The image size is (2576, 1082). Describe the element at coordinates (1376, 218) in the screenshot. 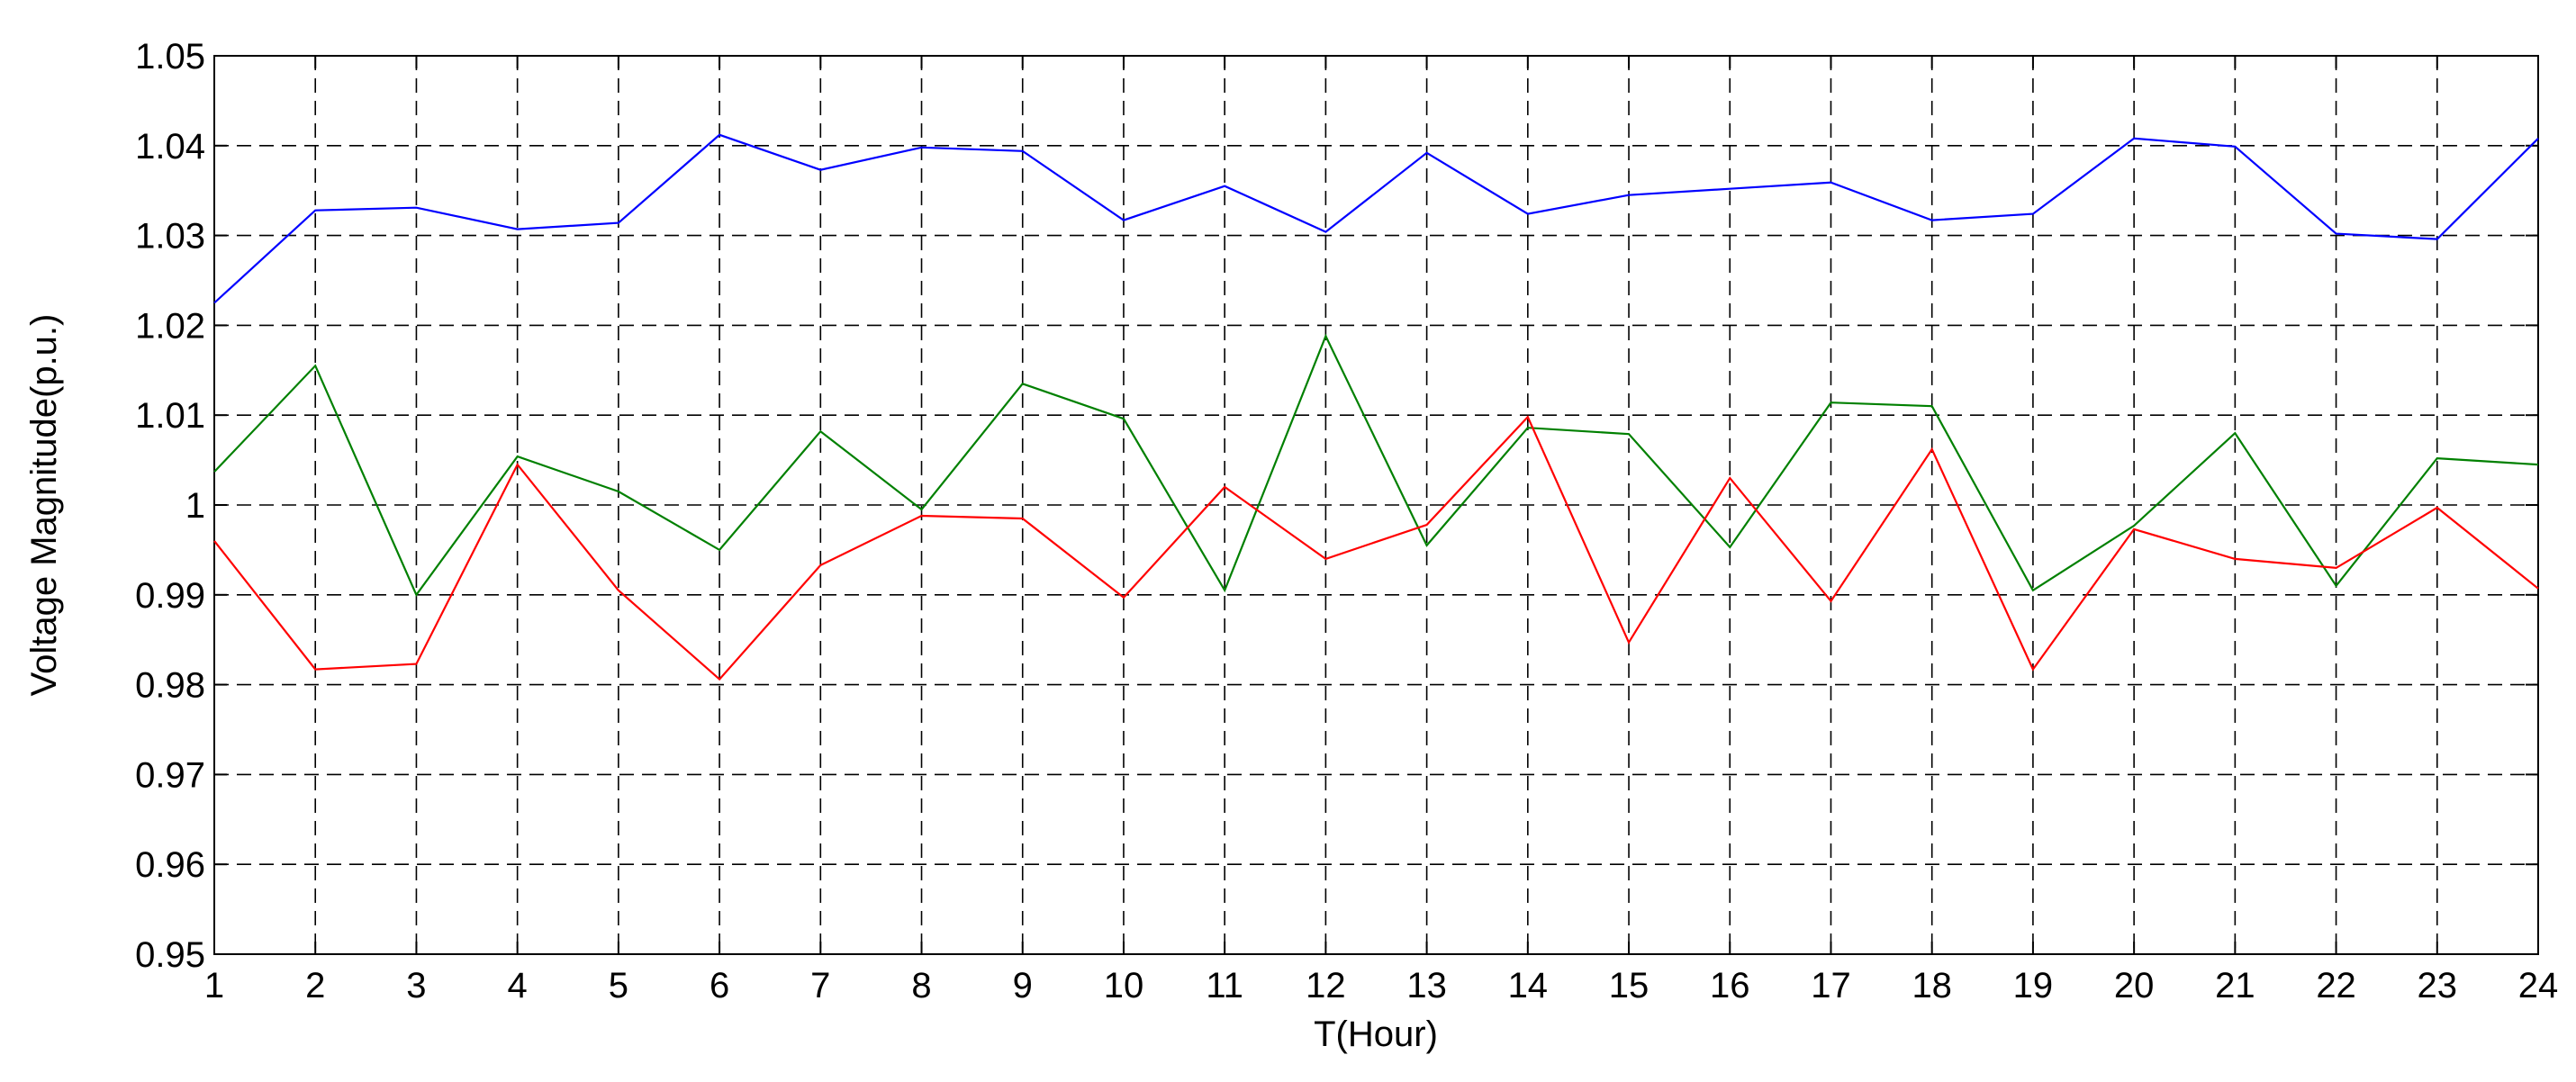

I see `series-line` at that location.